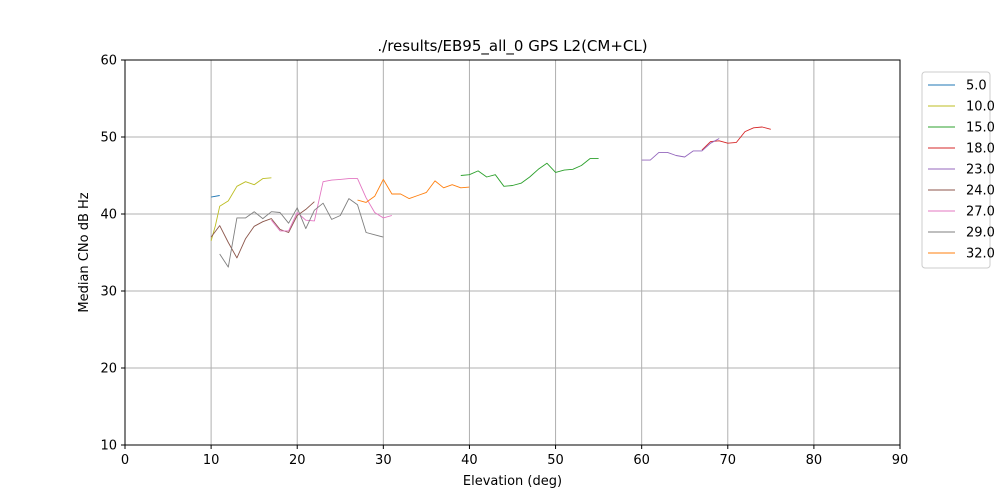 This screenshot has height=500, width=1000. I want to click on y-tick-label: 60, so click(108, 61).